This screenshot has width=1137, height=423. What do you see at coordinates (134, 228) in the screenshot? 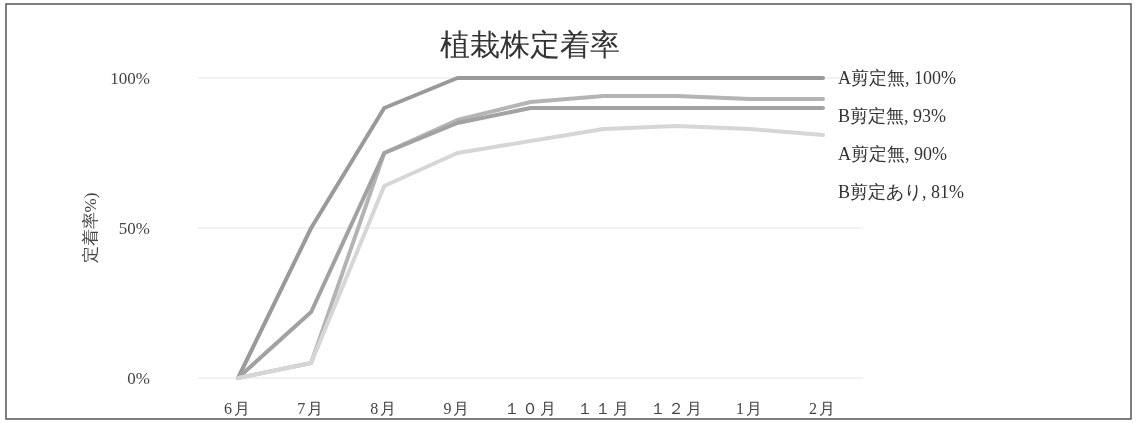
I see `y-tick-label: 50%` at bounding box center [134, 228].